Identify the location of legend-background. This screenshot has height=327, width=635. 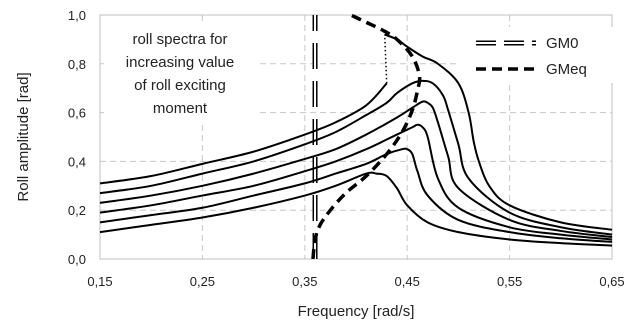
(539, 55).